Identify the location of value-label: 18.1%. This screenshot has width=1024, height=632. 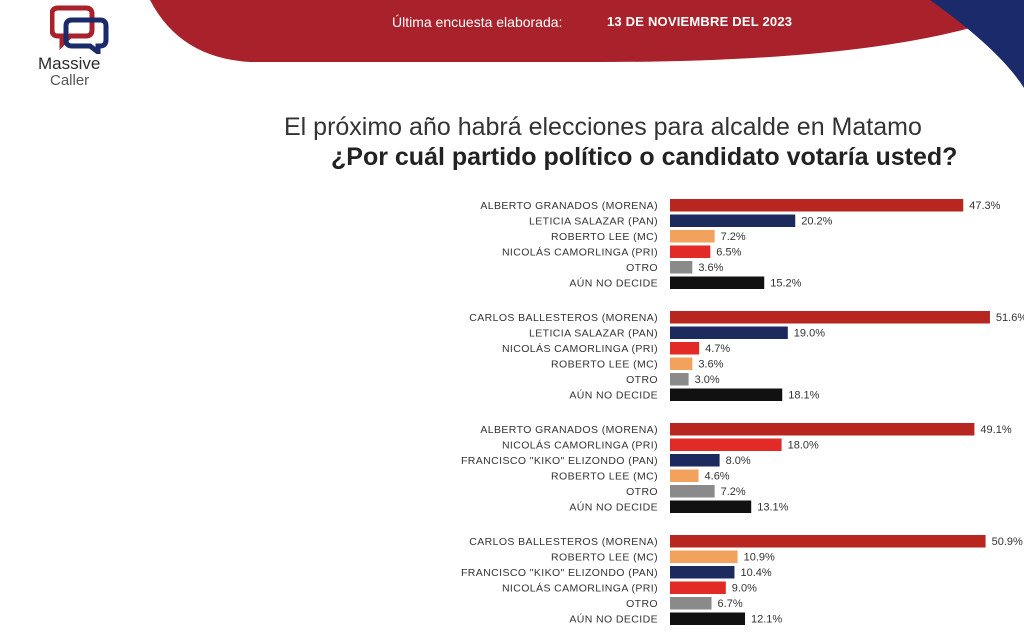
(803, 396).